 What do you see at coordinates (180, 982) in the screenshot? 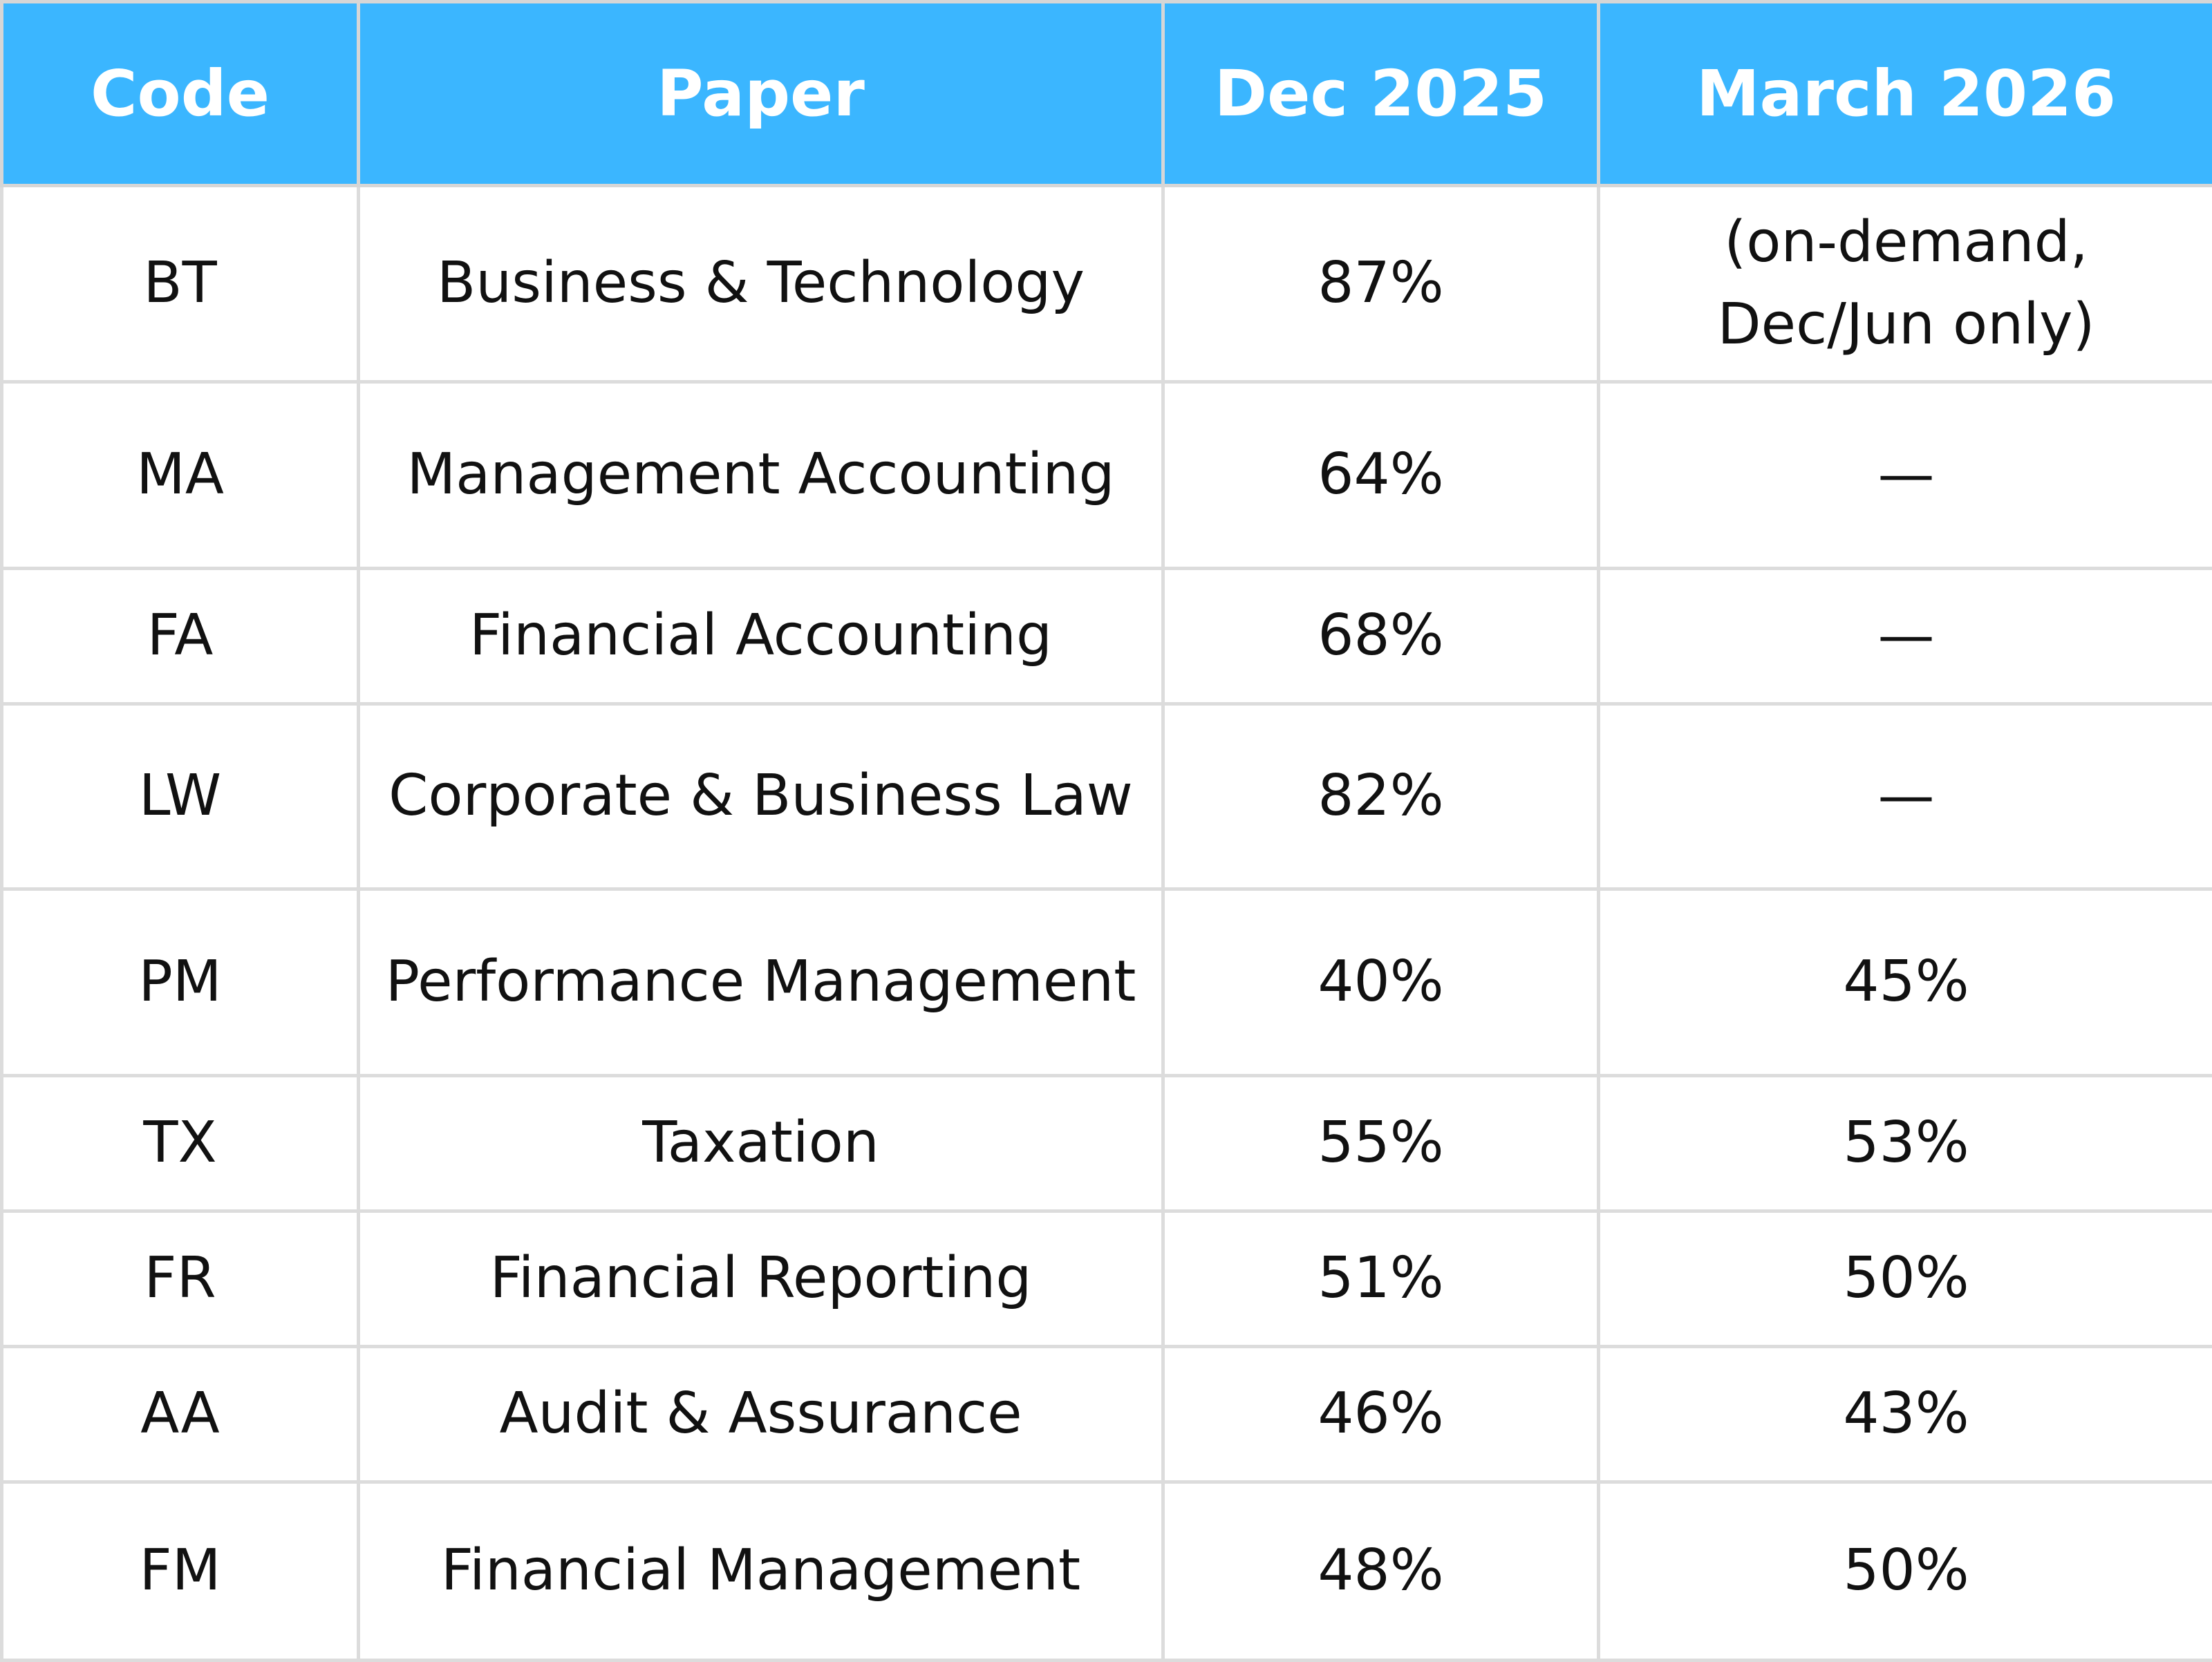
I see `code-cell: PM` at bounding box center [180, 982].